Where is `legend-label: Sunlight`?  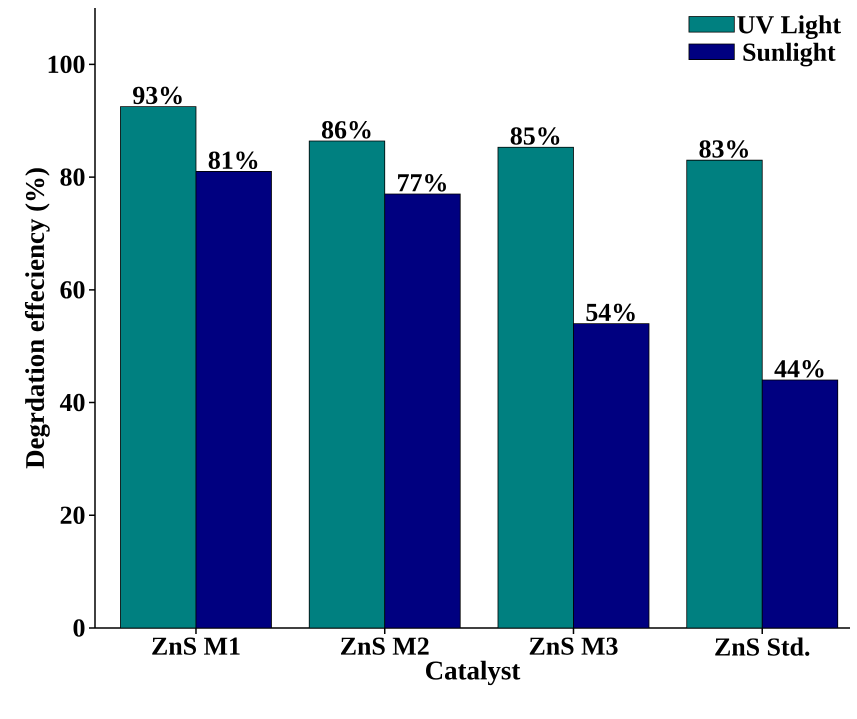
legend-label: Sunlight is located at coordinates (789, 54).